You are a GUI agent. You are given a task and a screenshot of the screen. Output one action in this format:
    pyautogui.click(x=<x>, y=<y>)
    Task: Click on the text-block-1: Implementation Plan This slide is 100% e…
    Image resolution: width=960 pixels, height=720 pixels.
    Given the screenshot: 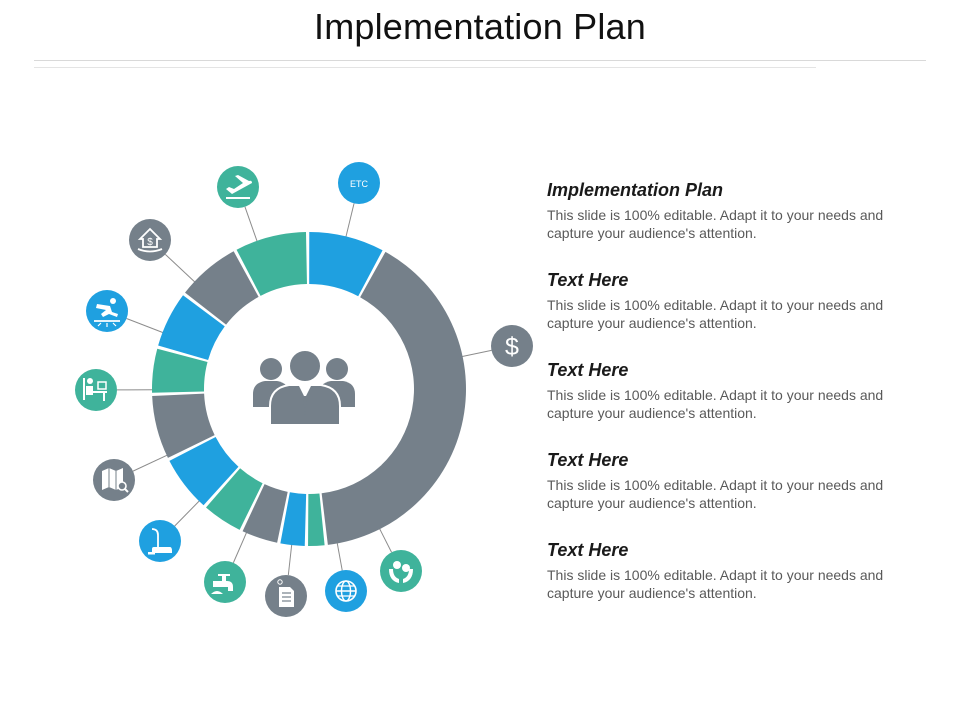 What is the action you would take?
    pyautogui.click(x=727, y=211)
    